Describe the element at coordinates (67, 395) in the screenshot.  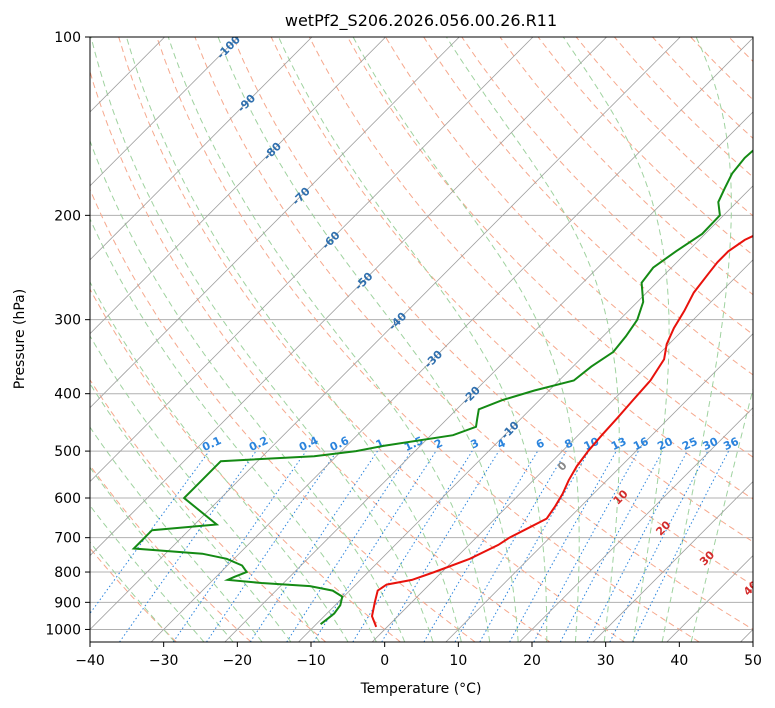
I see `y-tick-label: 400` at that location.